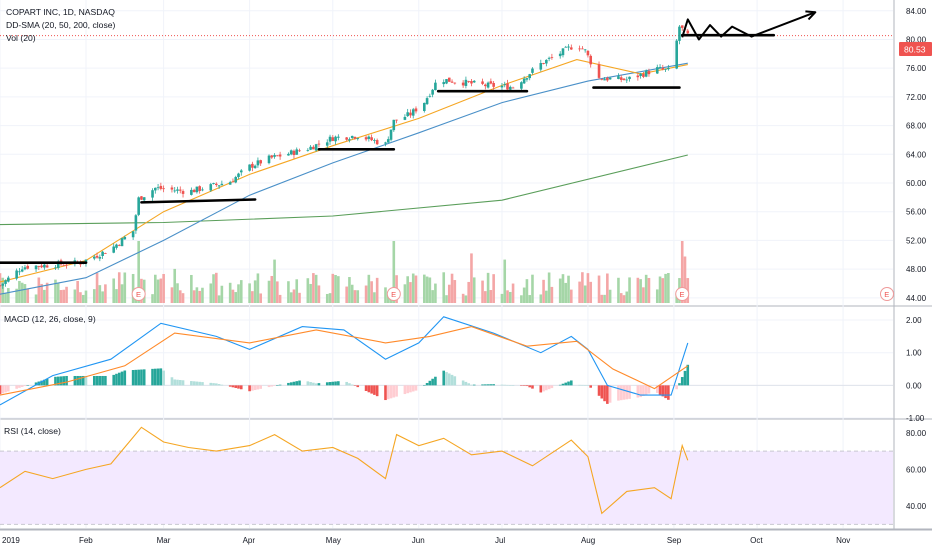 Image resolution: width=932 pixels, height=555 pixels. Describe the element at coordinates (915, 50) in the screenshot. I see `last-price-label: 80.53` at that location.